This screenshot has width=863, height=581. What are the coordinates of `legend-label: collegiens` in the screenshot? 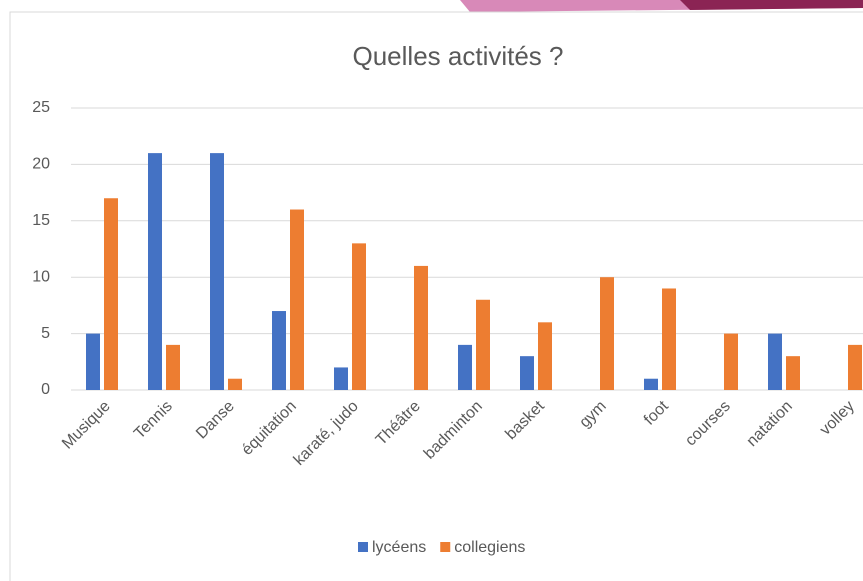 It's located at (489, 547).